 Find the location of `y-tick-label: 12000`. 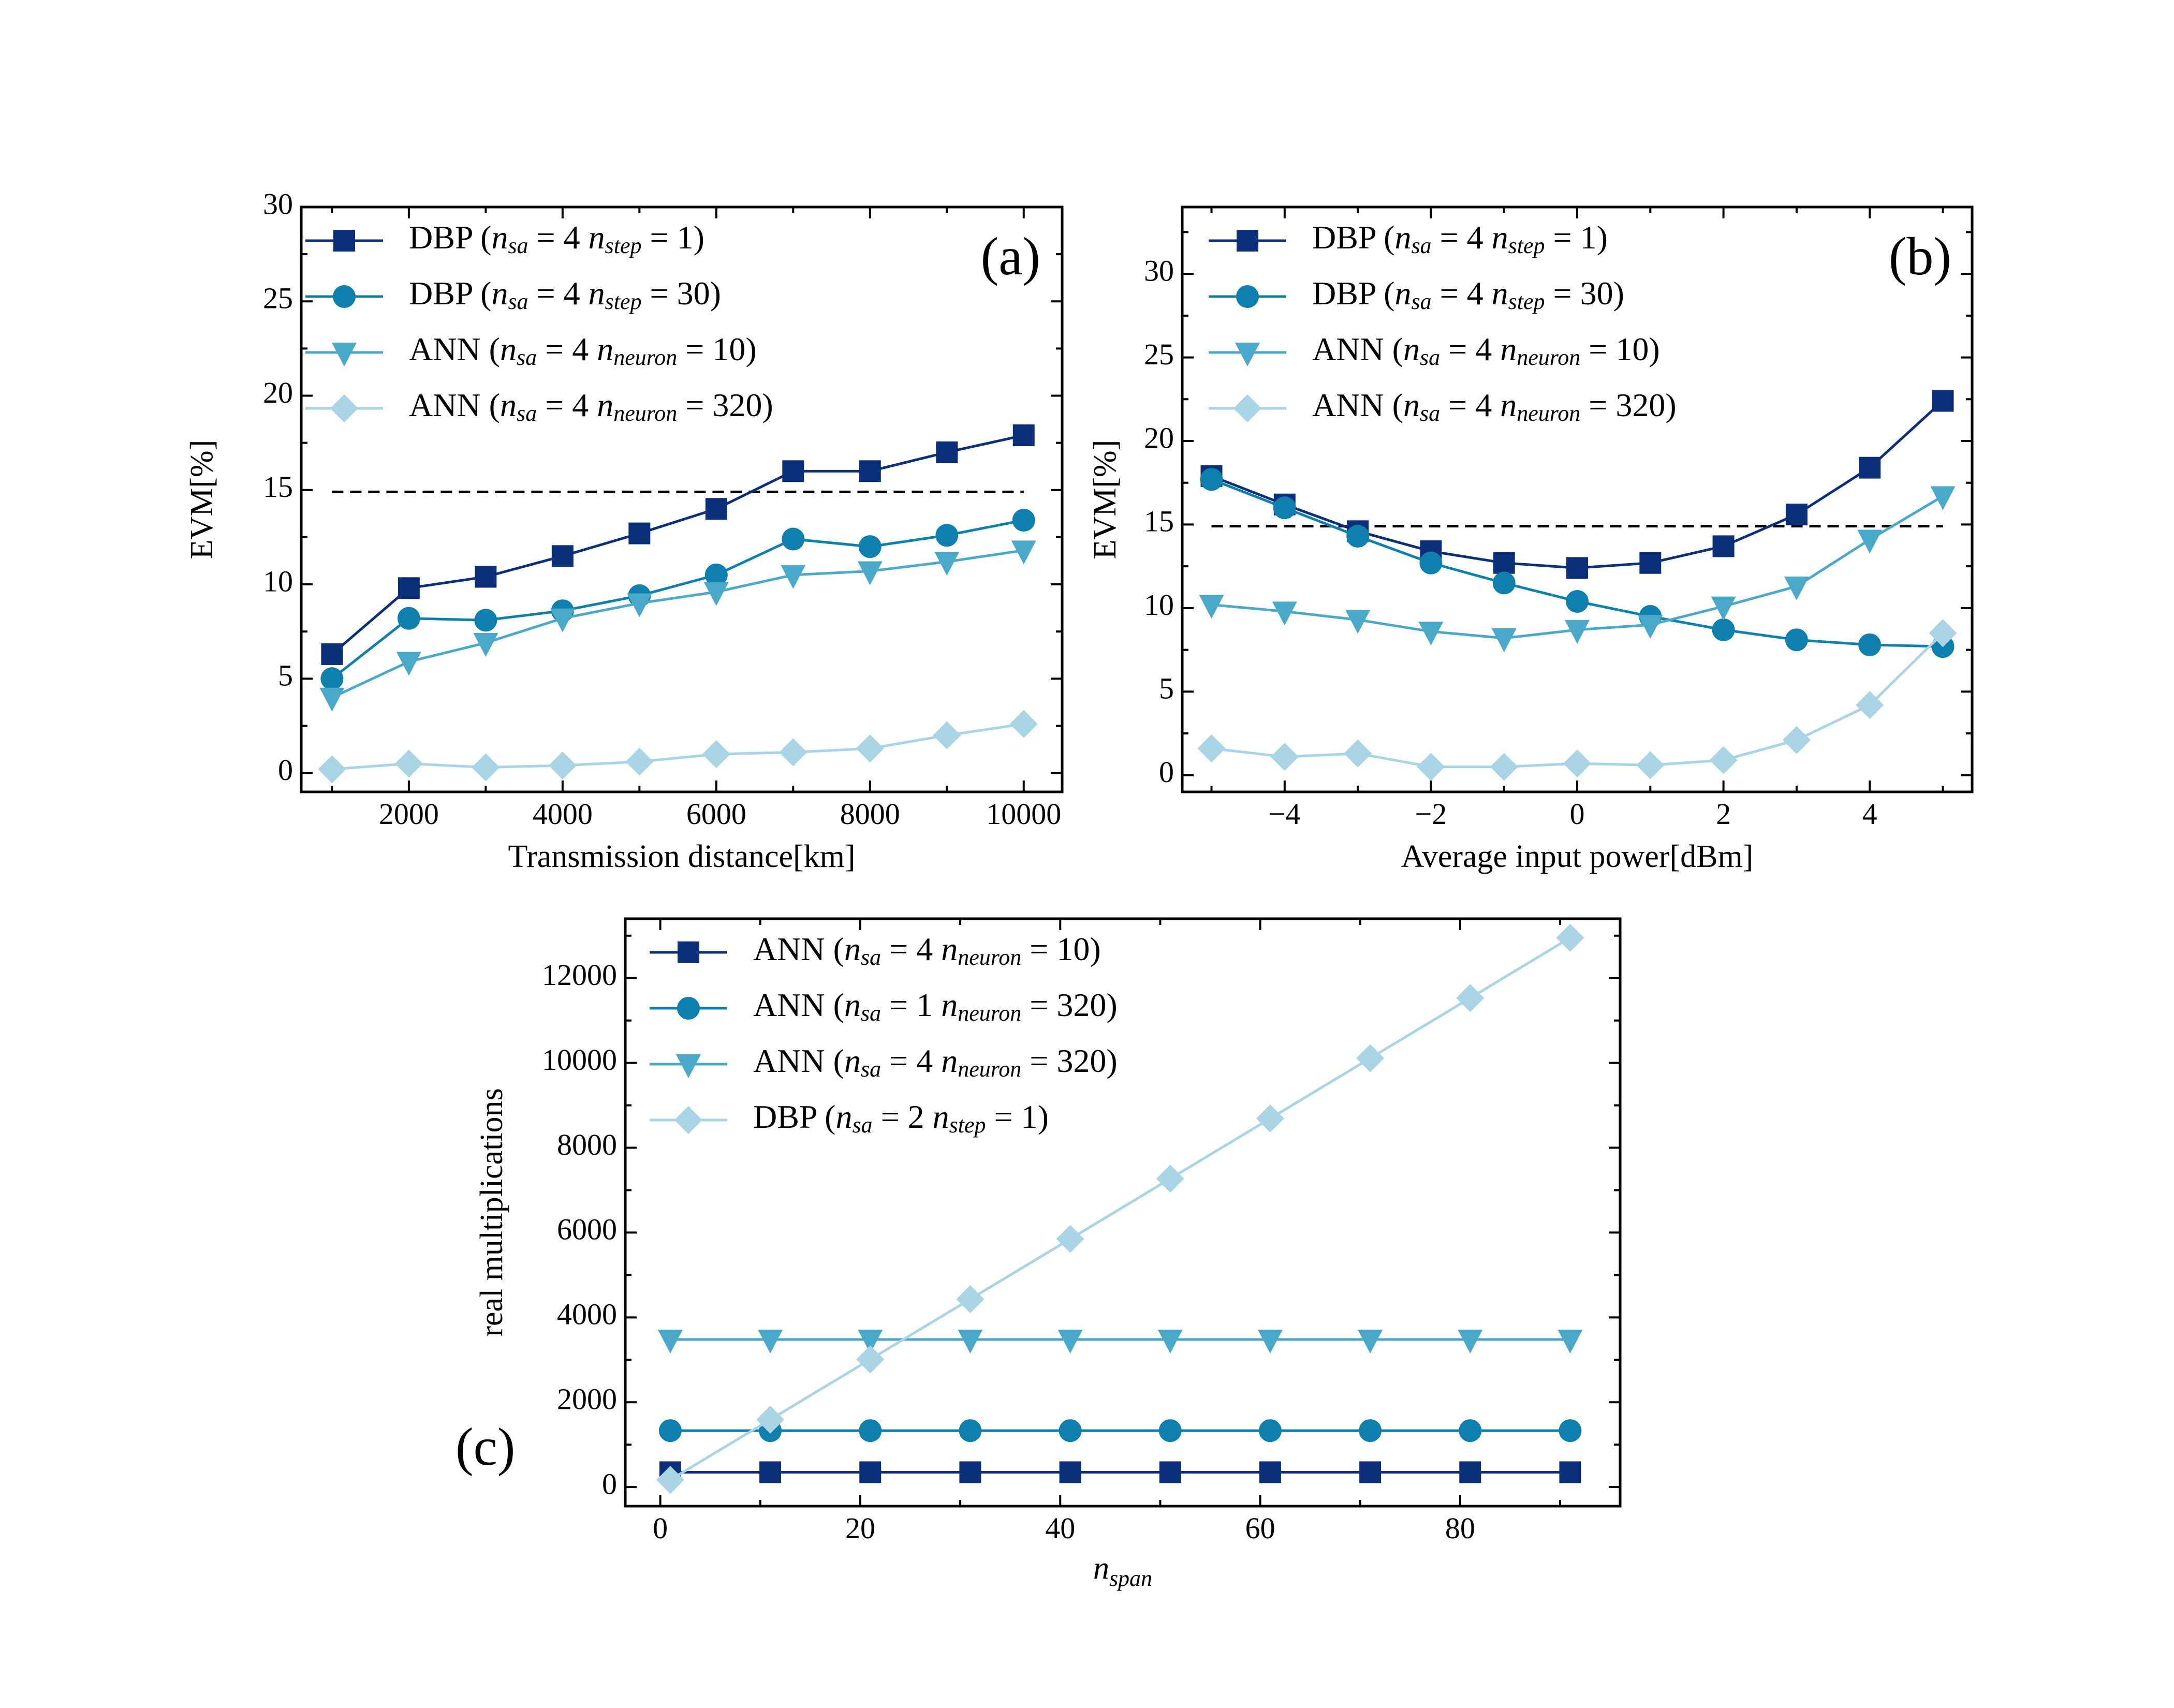

y-tick-label: 12000 is located at coordinates (579, 975).